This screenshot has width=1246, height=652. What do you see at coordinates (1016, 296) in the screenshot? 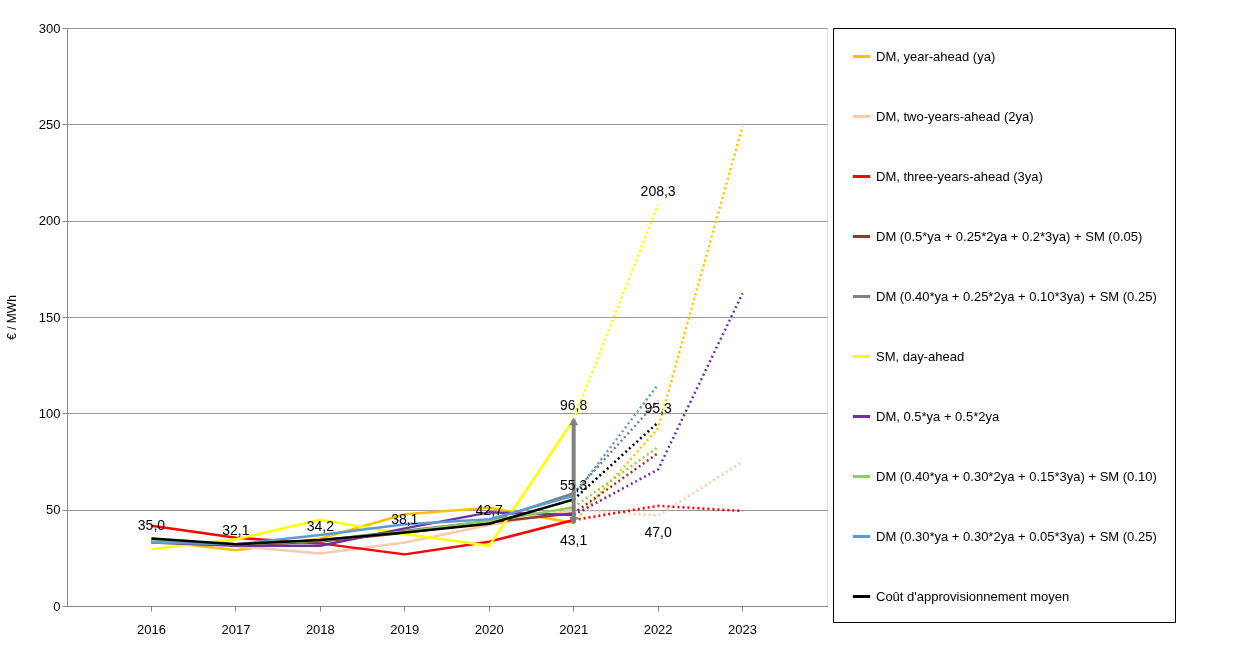
I see `legend-label: DM (0.40*ya + 0.25*2ya + 0.10*3ya) + SM (0.25)` at bounding box center [1016, 296].